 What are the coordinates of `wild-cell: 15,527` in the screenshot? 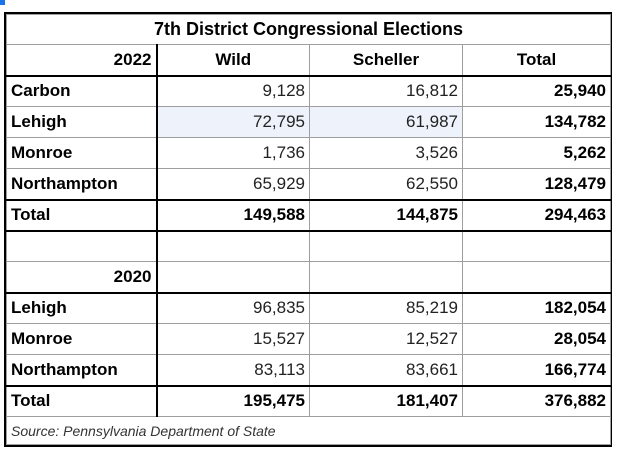 It's located at (233, 339).